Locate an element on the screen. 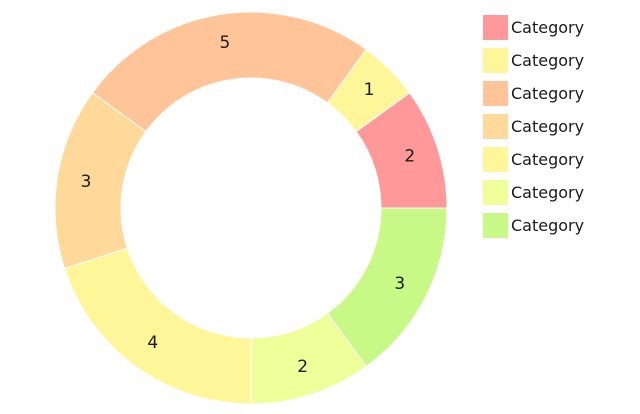  legend-item-4: Category is located at coordinates (533, 126).